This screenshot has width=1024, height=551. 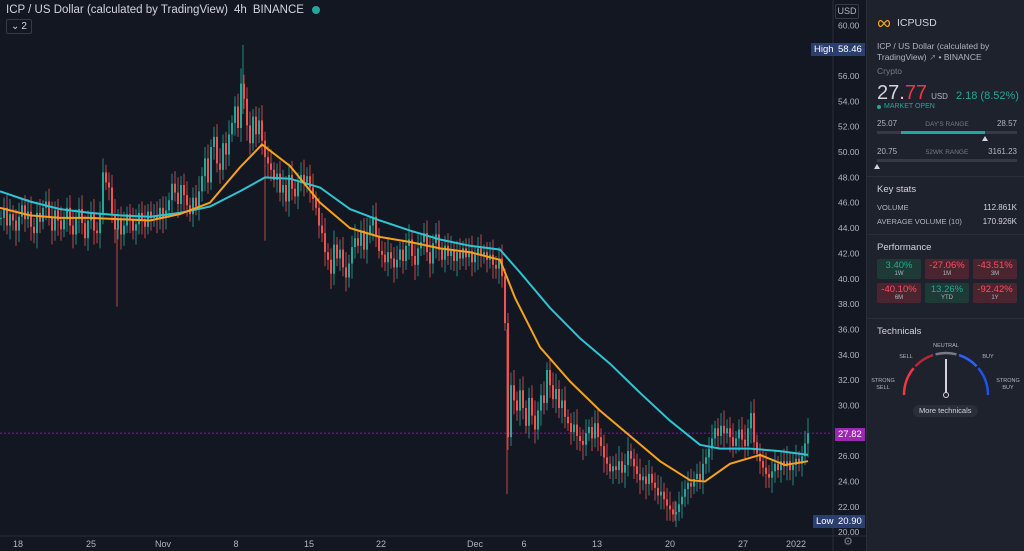 What do you see at coordinates (947, 293) in the screenshot?
I see `perf-cell-ytd: 13.26% YTD` at bounding box center [947, 293].